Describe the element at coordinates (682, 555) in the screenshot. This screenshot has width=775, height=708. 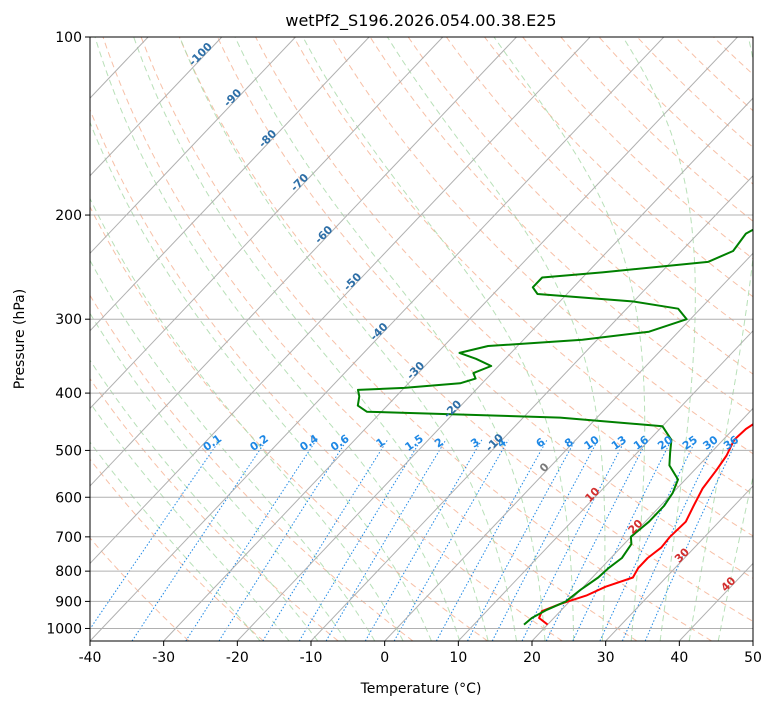
I see `moist-adiabat-label: 30` at that location.